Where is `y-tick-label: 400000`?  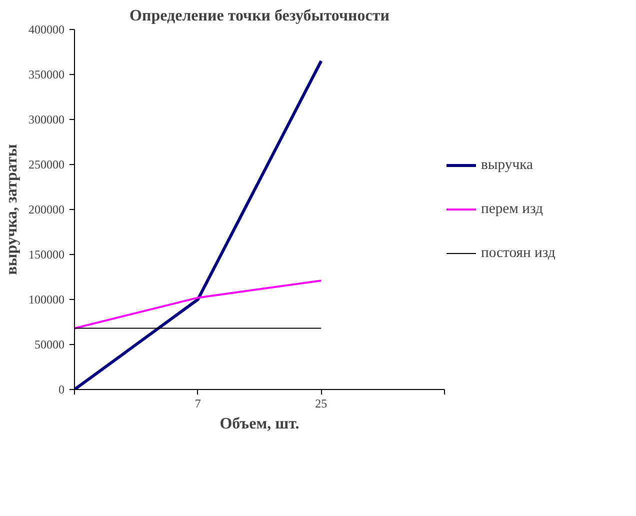
y-tick-label: 400000 is located at coordinates (46, 29).